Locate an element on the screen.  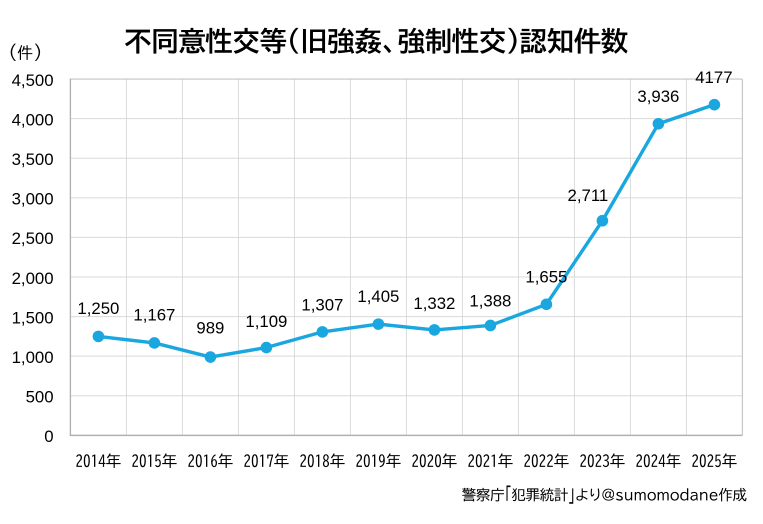
svg-text: 1,109 is located at coordinates (266, 321).